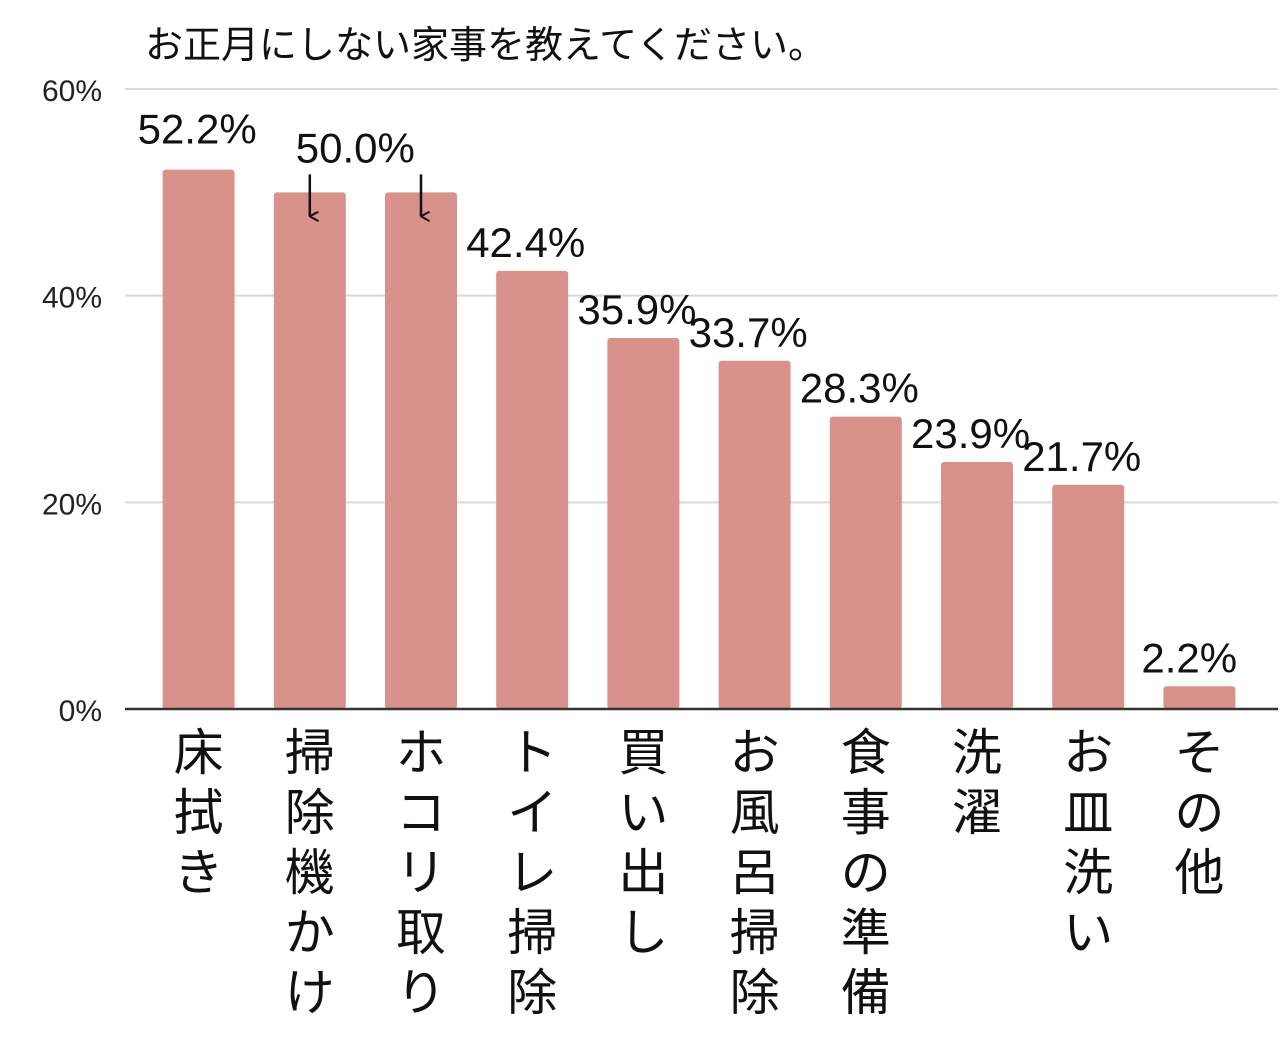  Describe the element at coordinates (970, 433) in the screenshot. I see `data-label: 23.9%` at that location.